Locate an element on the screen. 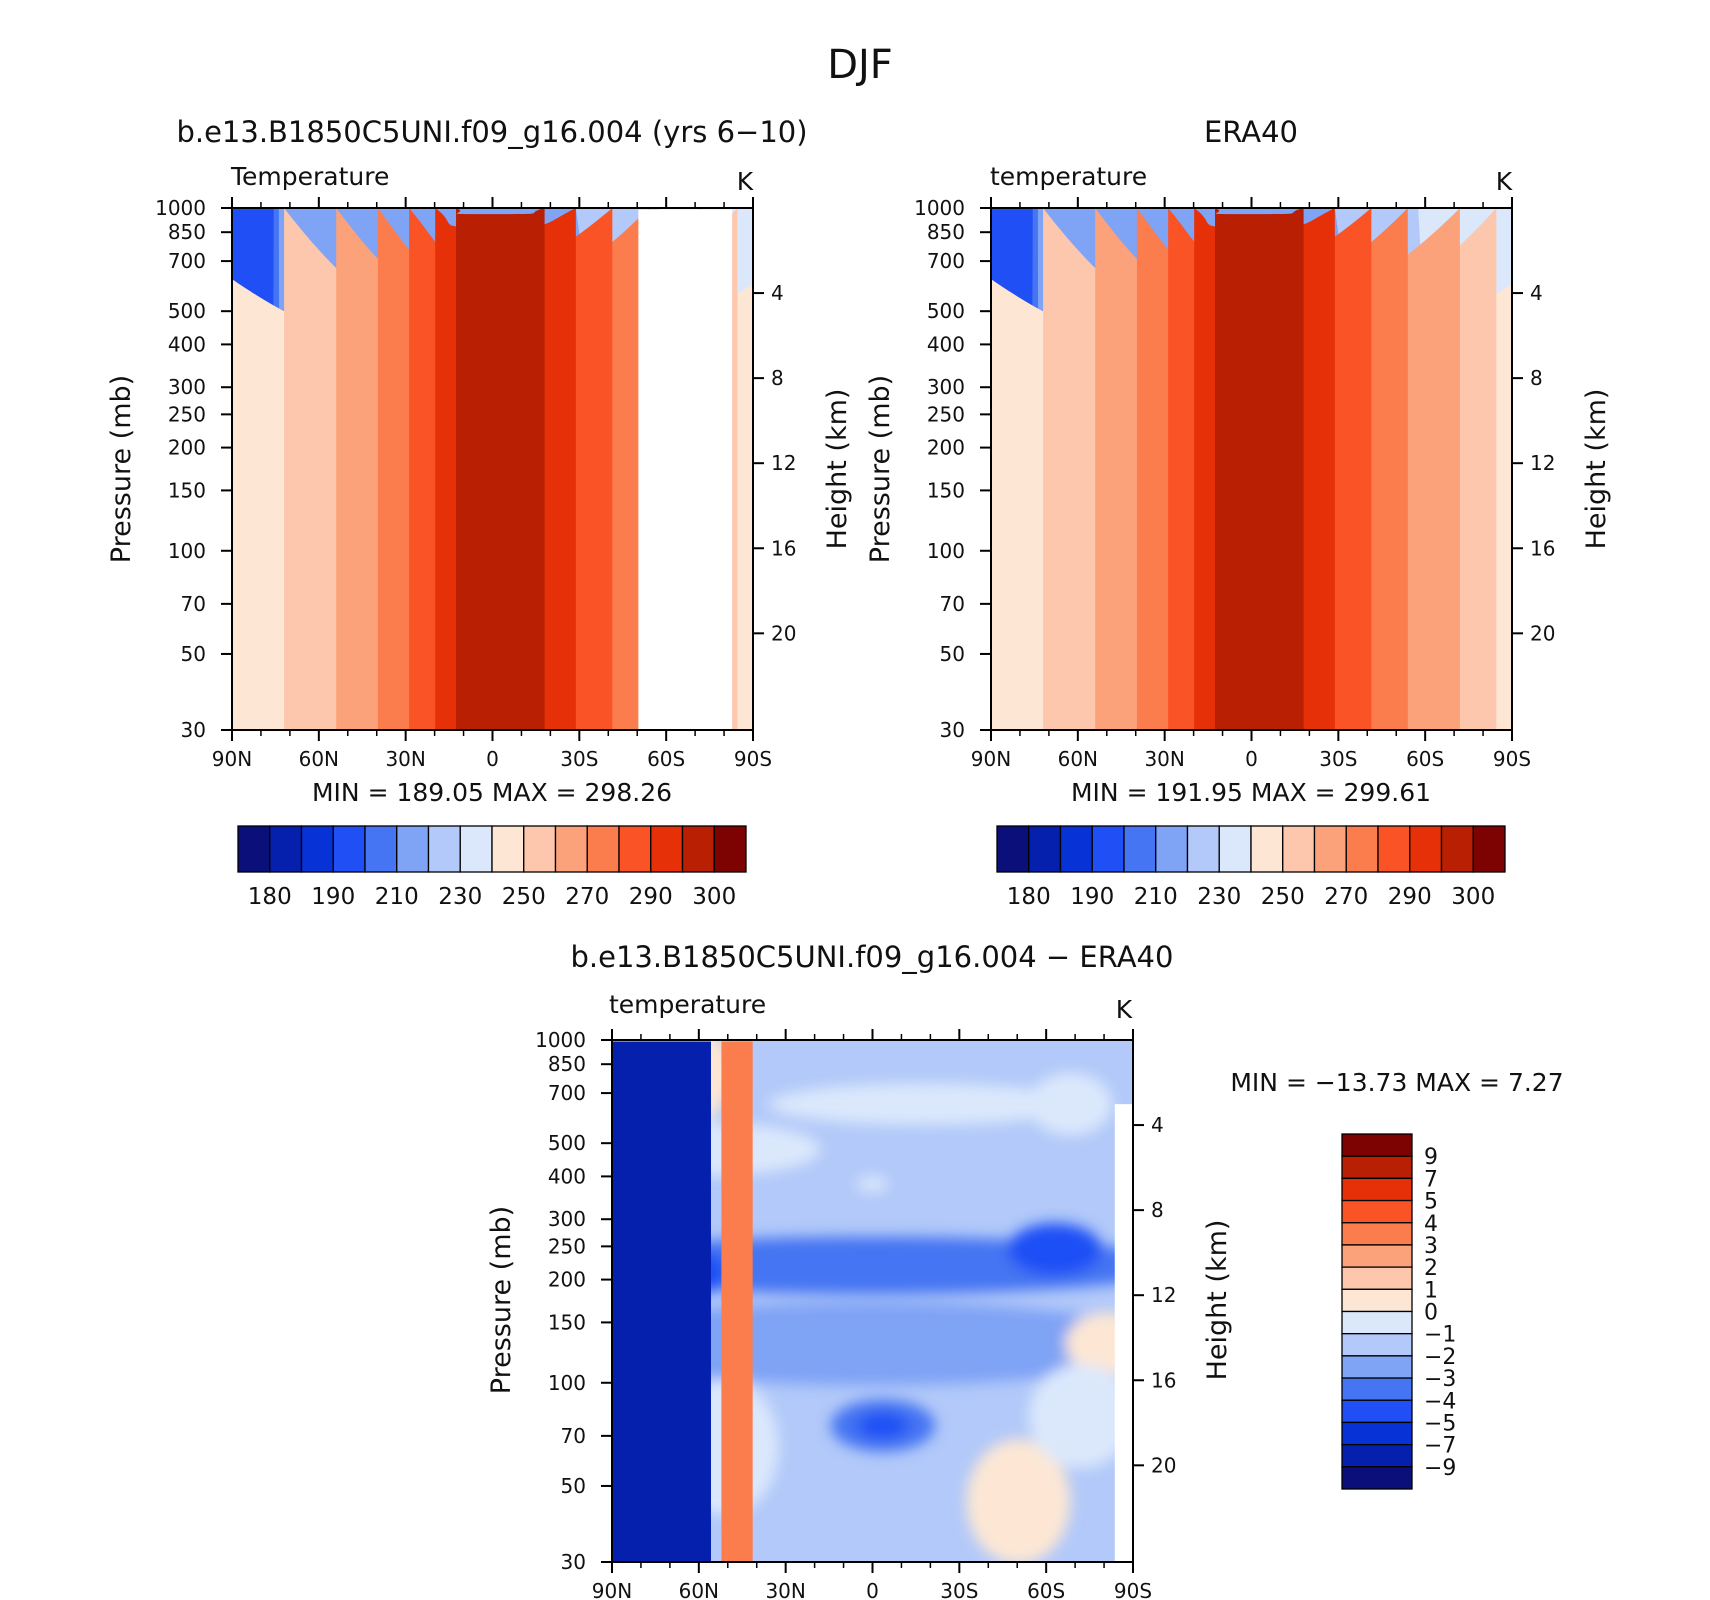  panel-title: ERA40 is located at coordinates (1251, 132).